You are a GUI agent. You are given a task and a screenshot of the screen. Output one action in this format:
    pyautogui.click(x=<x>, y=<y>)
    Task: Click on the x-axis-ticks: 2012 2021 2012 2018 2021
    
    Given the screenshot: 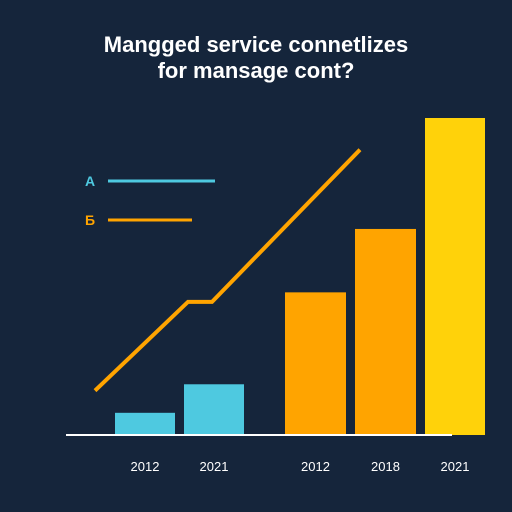 What is the action you would take?
    pyautogui.click(x=300, y=466)
    